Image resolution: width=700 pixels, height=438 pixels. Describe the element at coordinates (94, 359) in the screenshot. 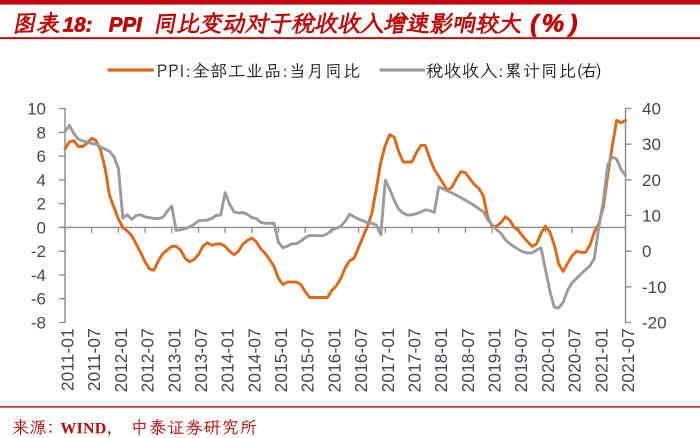

I see `svg-text: 2011-07` at that location.